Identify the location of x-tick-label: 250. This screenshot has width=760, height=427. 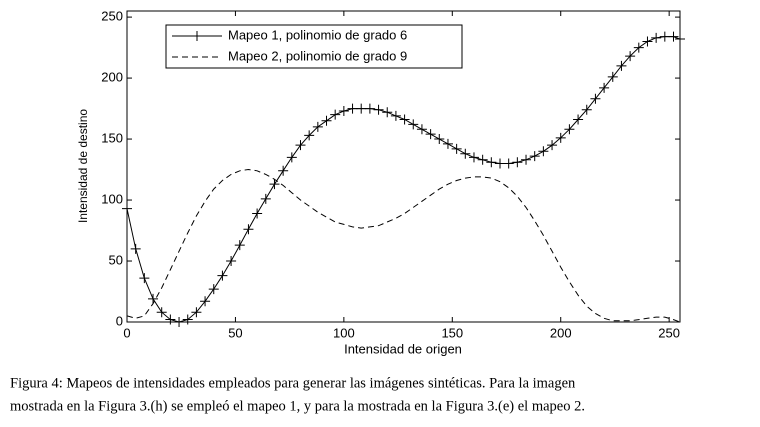
(669, 332).